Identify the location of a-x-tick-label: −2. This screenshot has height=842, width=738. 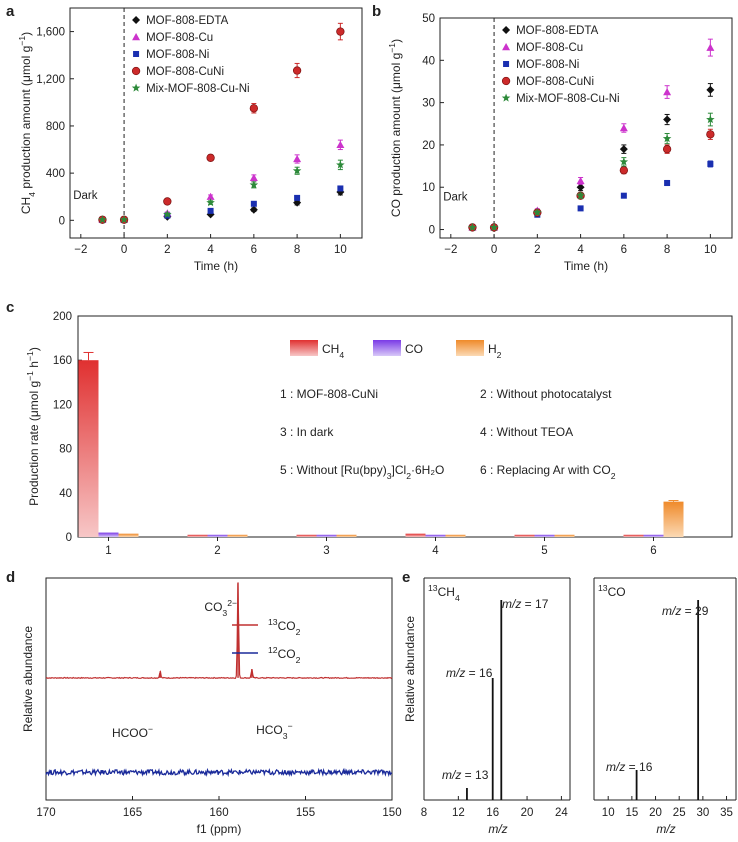
(80, 250).